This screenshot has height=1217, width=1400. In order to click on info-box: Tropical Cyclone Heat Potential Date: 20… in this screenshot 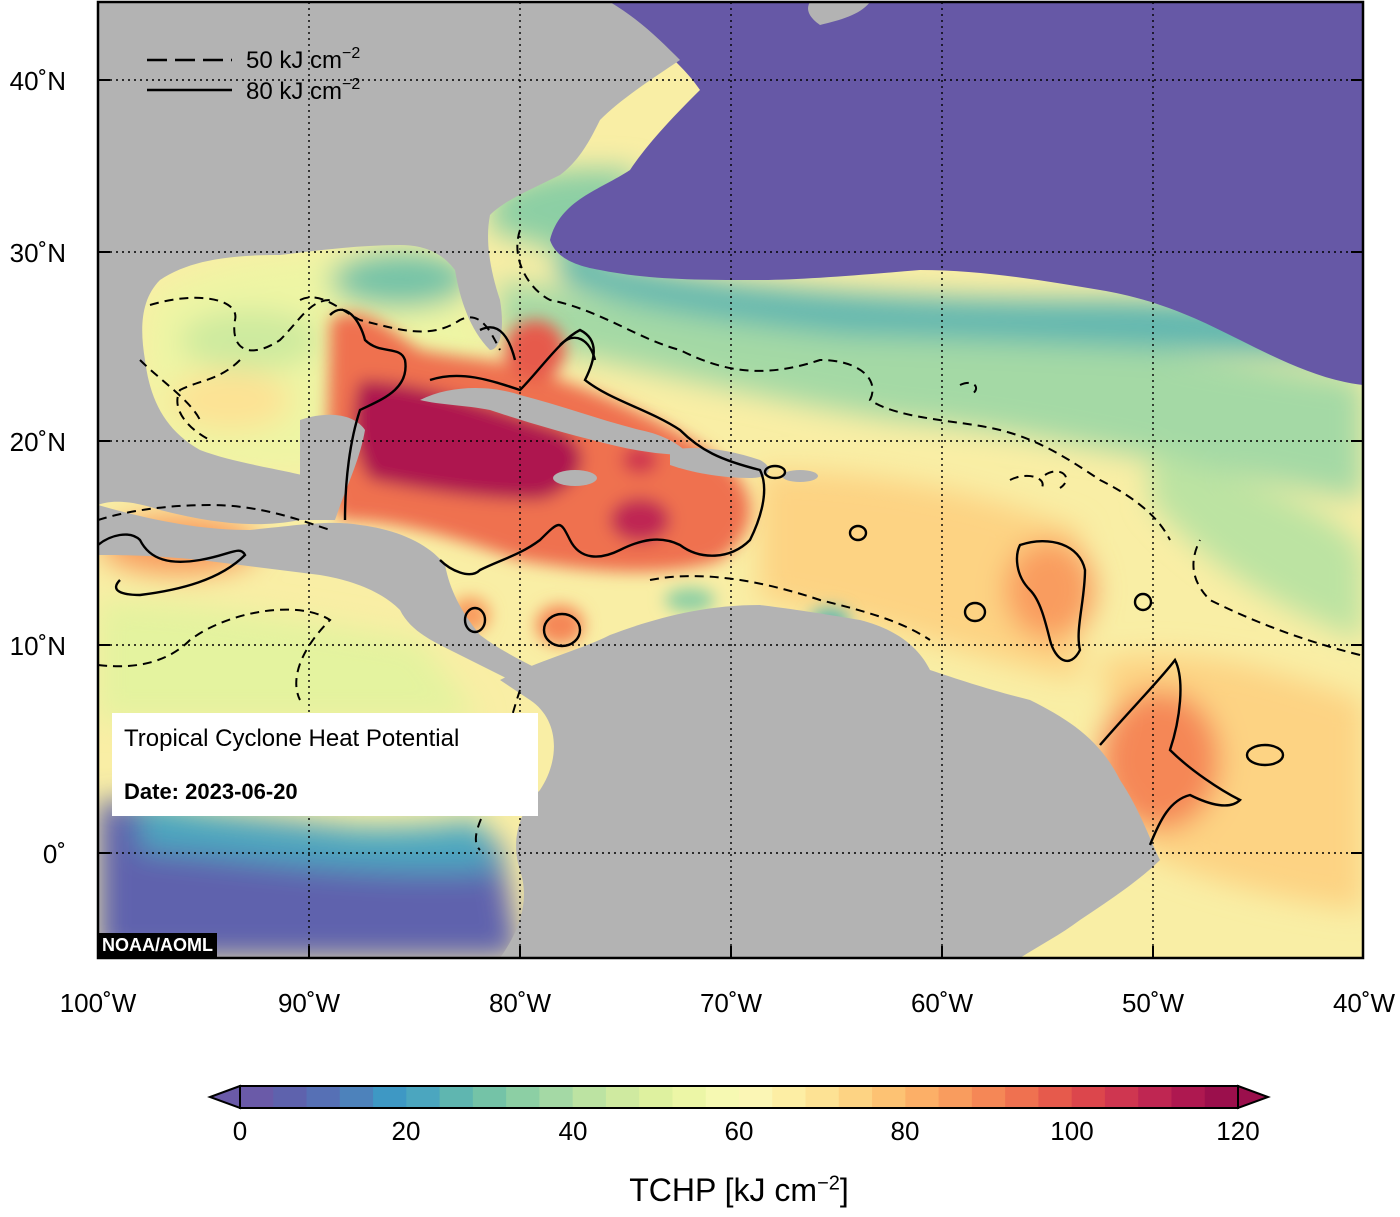, I will do `click(325, 764)`.